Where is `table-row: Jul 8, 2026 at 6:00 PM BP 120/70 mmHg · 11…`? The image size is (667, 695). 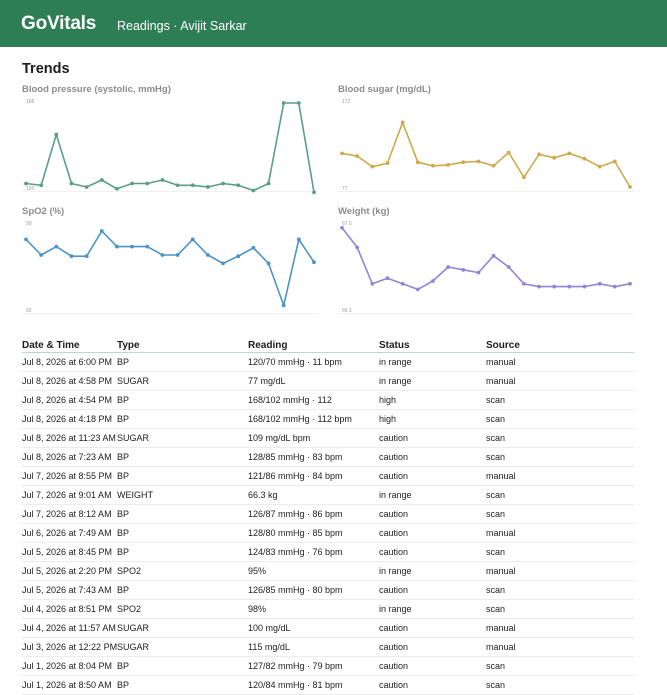 table-row: Jul 8, 2026 at 6:00 PM BP 120/70 mmHg · 11… is located at coordinates (328, 362).